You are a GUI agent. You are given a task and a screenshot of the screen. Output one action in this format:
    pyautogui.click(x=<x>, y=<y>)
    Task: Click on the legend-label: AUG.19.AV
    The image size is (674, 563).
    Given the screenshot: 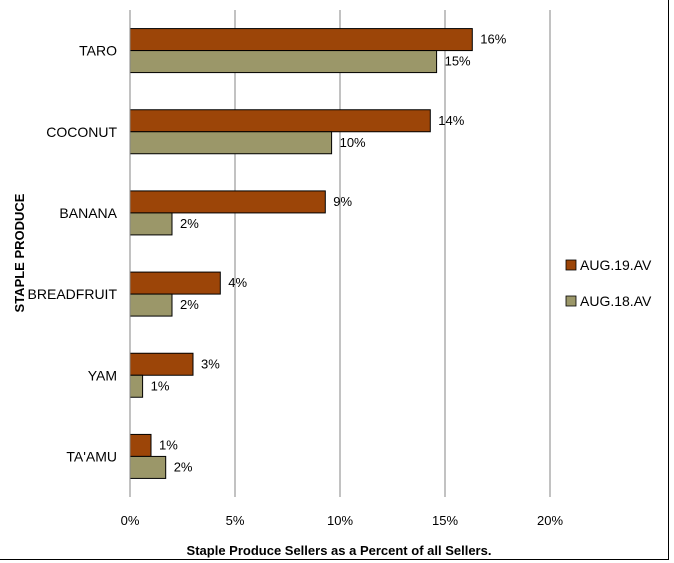 What is the action you would take?
    pyautogui.click(x=616, y=265)
    